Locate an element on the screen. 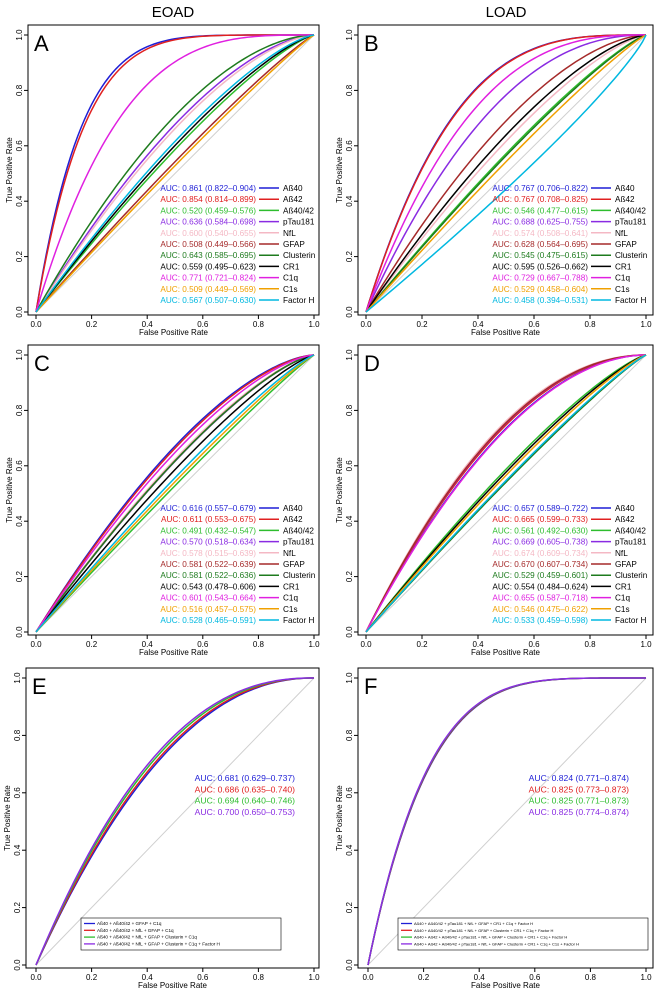 Image resolution: width=659 pixels, height=992 pixels. legend-auc-text: AUC: 0.825 (0.774–0.874) is located at coordinates (579, 812).